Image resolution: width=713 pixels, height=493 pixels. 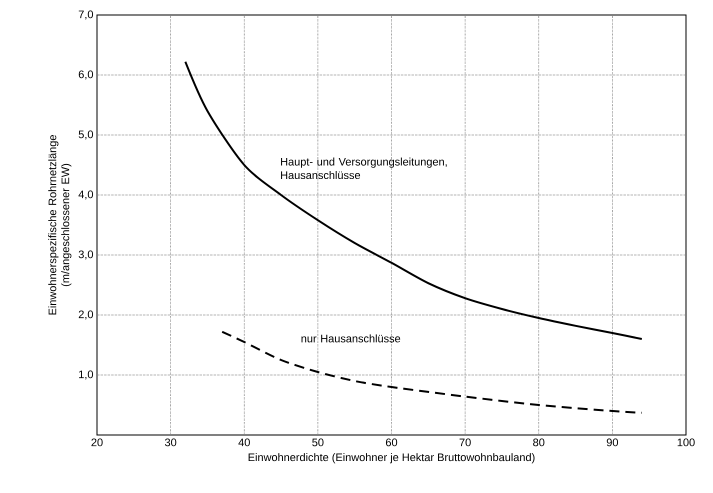 What do you see at coordinates (170, 442) in the screenshot?
I see `x-tick-label: 30` at bounding box center [170, 442].